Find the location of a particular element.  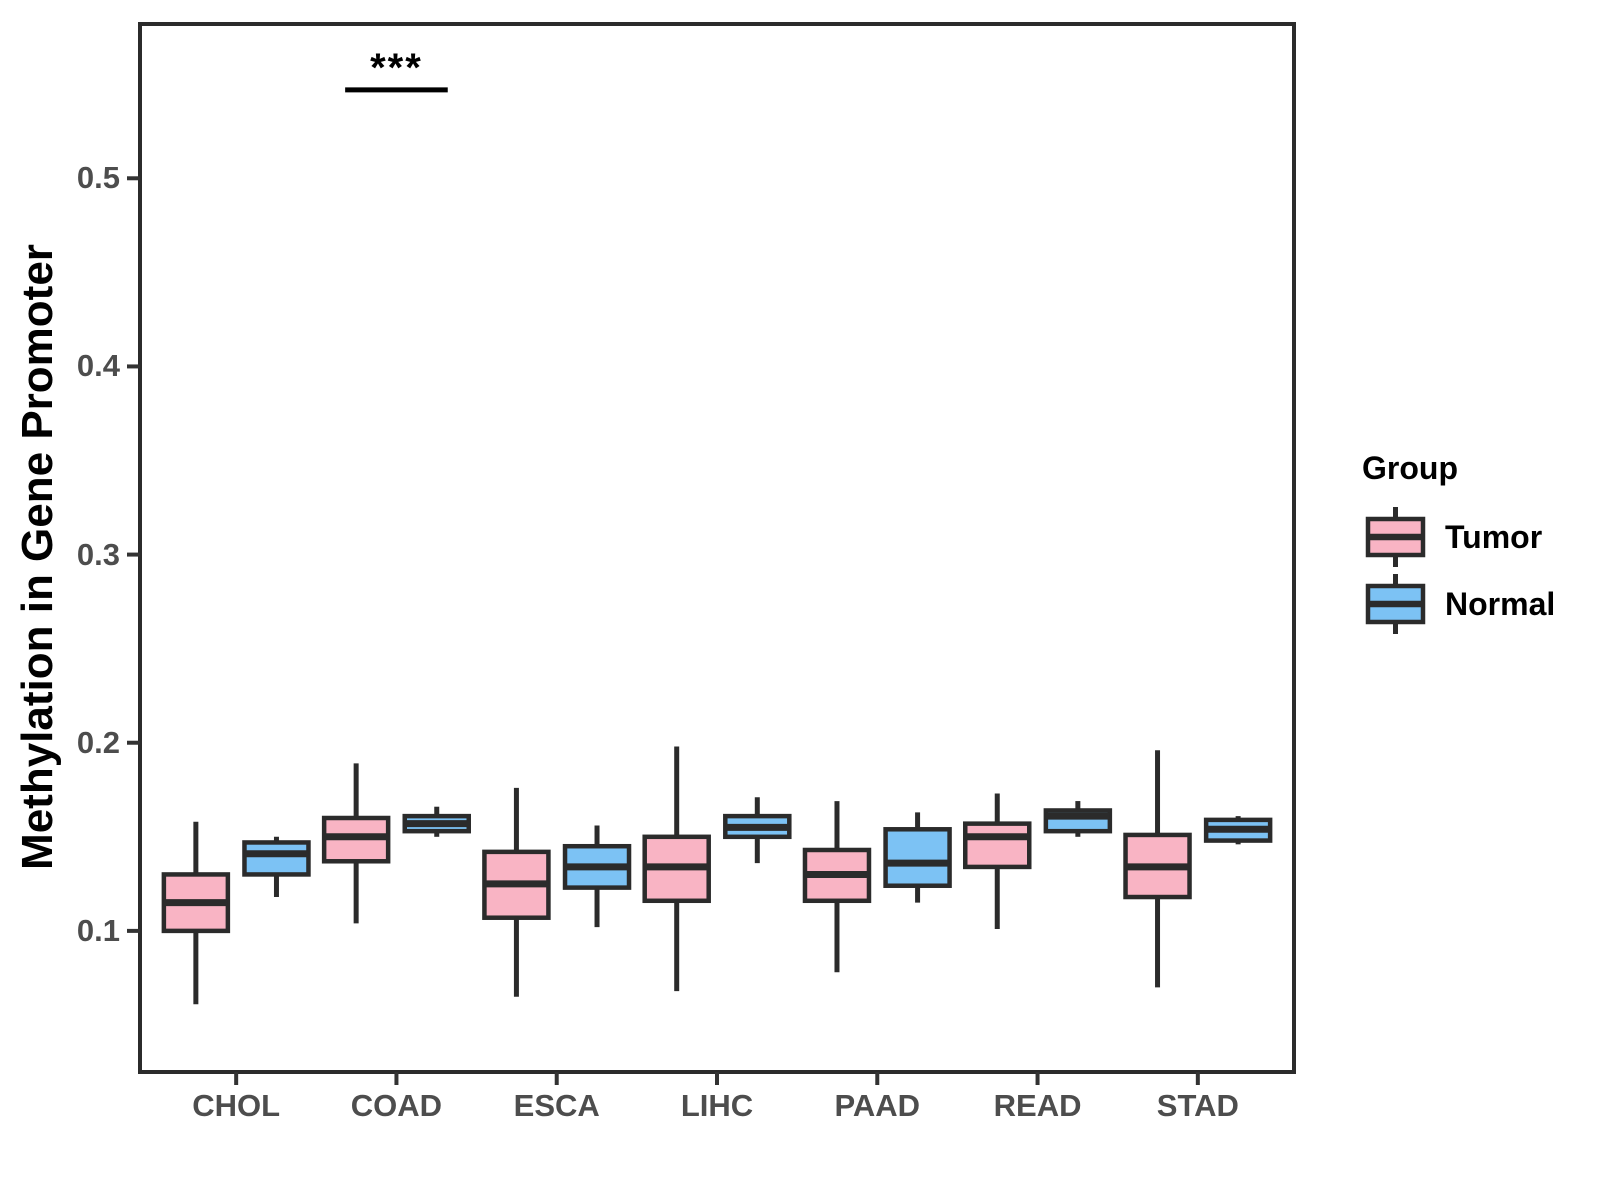

x-tick-label-esca: ESCA is located at coordinates (556, 1105).